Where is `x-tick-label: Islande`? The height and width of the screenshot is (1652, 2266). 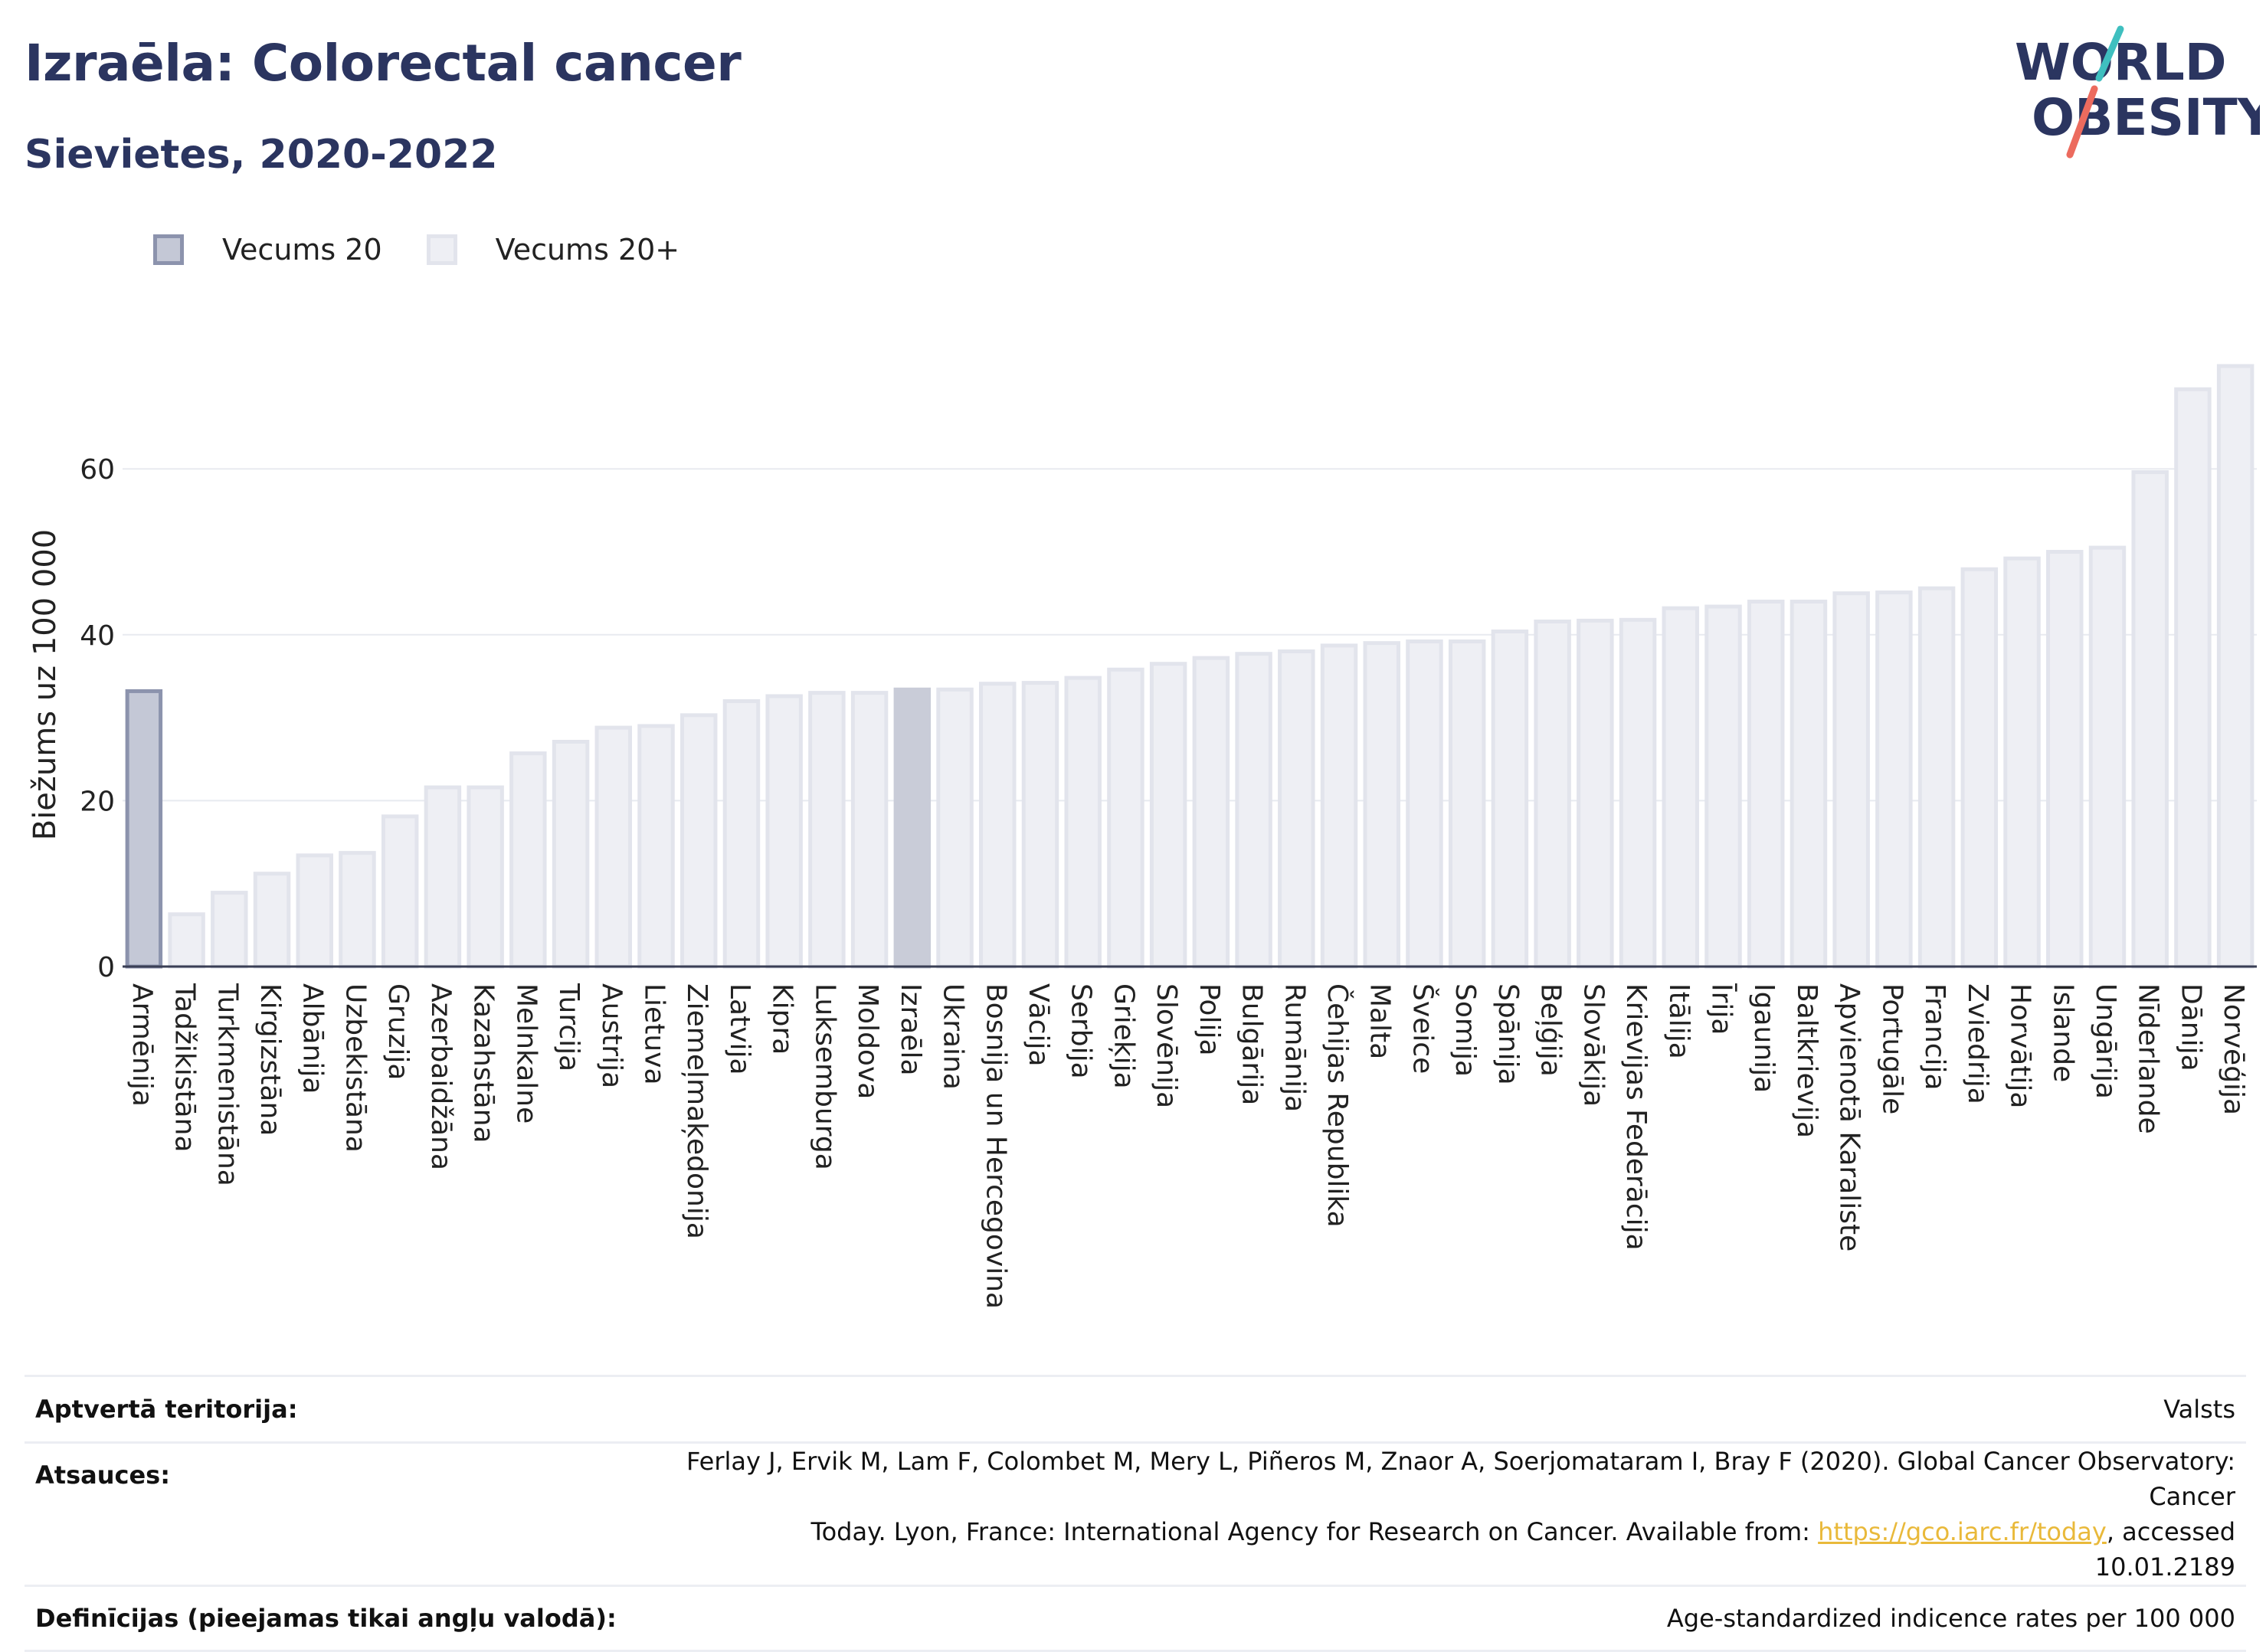 x-tick-label: Islande is located at coordinates (2062, 1032).